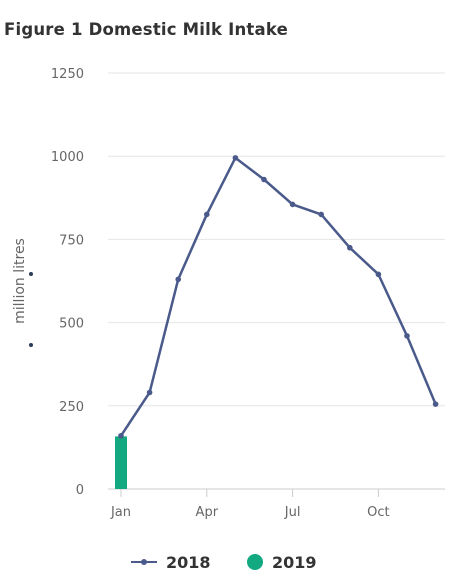 Image resolution: width=459 pixels, height=581 pixels. I want to click on point-2018-Jun, so click(264, 179).